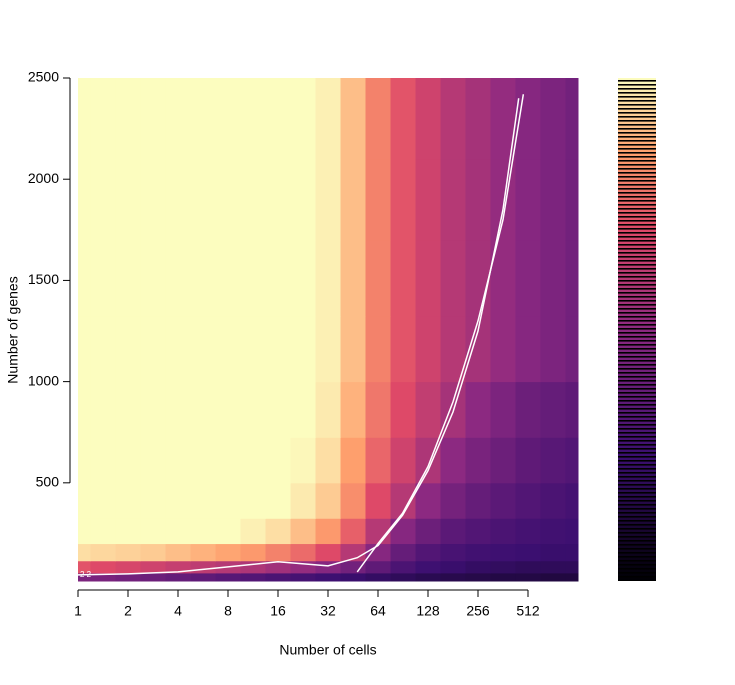  What do you see at coordinates (13, 329) in the screenshot?
I see `y-axis-label: Number of genes` at bounding box center [13, 329].